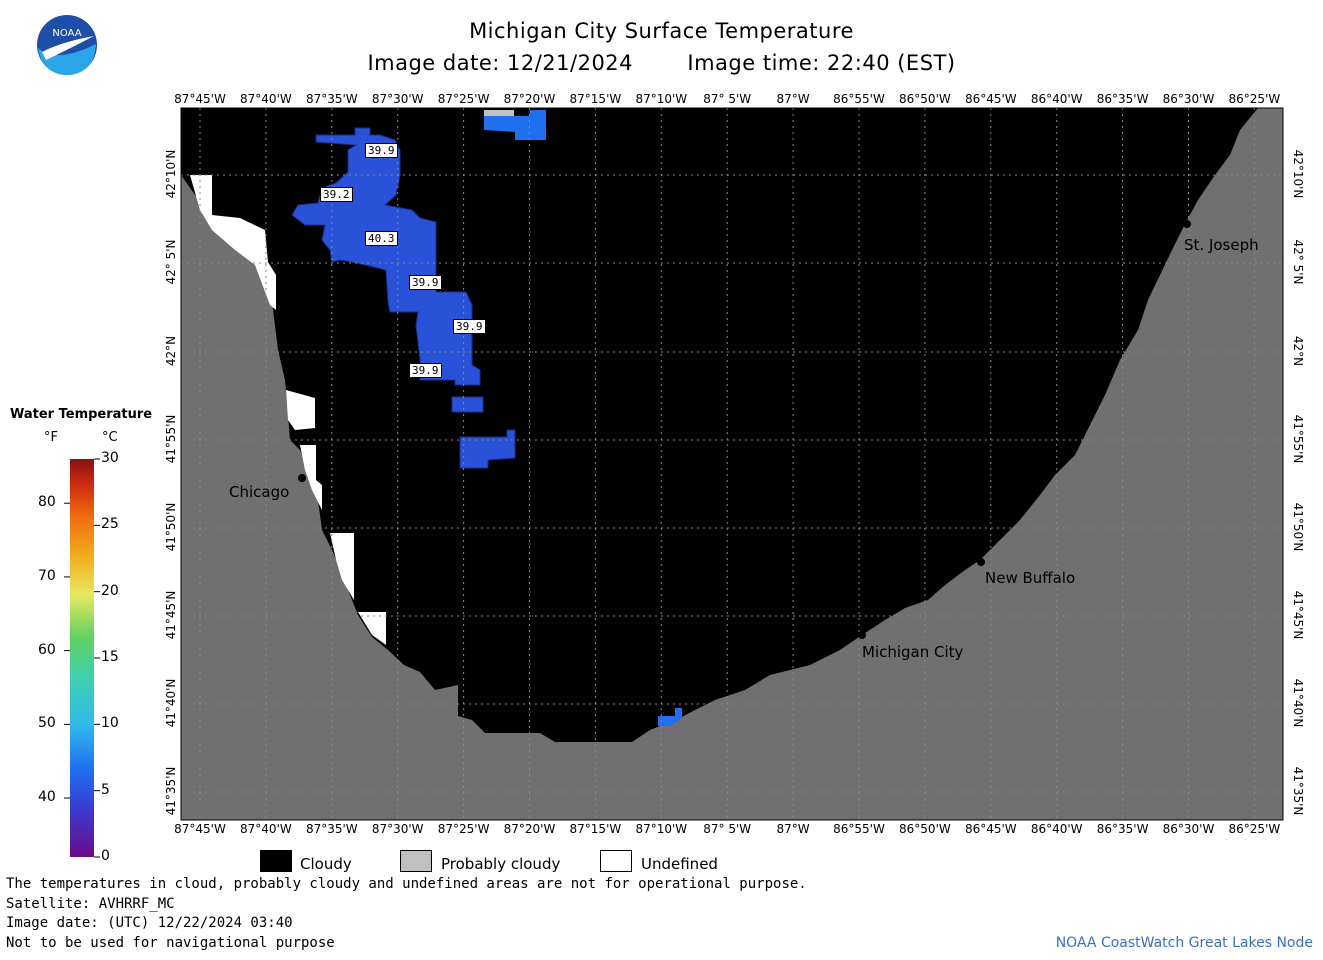  I want to click on legend-c-tick-label: 10, so click(110, 723).